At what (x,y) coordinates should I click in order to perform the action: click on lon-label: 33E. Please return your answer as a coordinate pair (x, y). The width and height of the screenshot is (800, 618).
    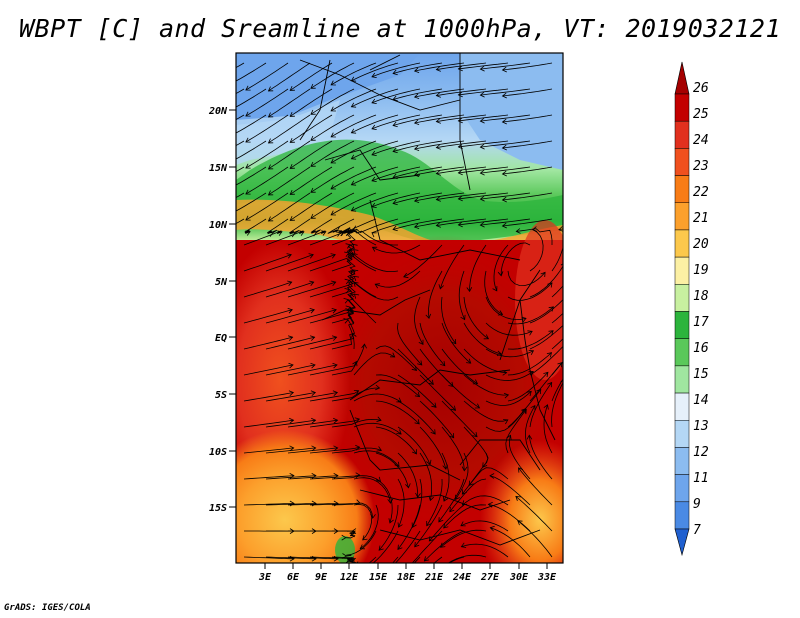
    Looking at the image, I should click on (547, 577).